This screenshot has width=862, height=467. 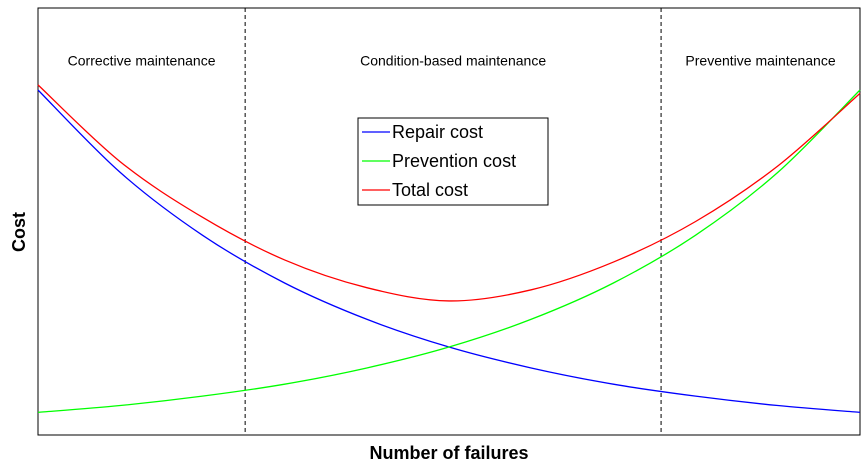 I want to click on region-label: Condition-based maintenance, so click(x=453, y=61).